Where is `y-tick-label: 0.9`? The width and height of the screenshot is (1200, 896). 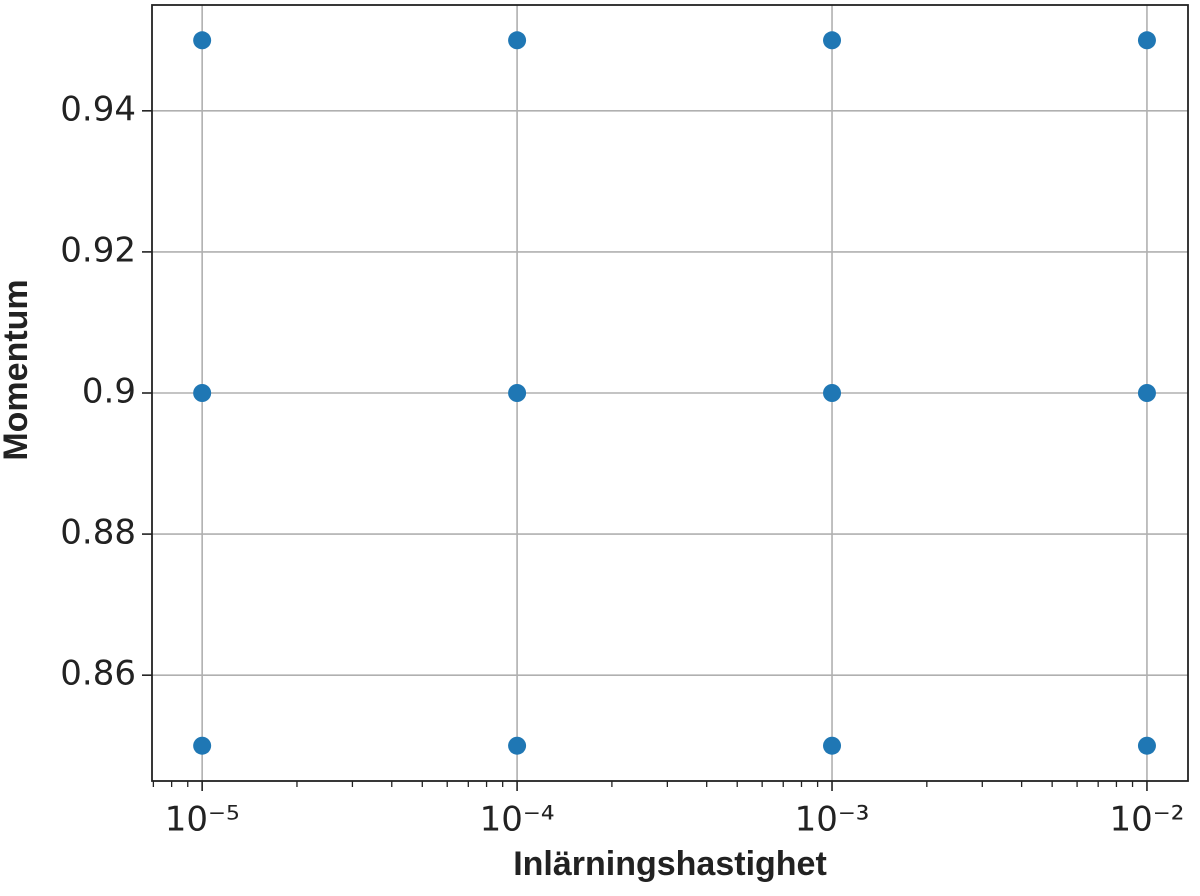
y-tick-label: 0.9 is located at coordinates (109, 392).